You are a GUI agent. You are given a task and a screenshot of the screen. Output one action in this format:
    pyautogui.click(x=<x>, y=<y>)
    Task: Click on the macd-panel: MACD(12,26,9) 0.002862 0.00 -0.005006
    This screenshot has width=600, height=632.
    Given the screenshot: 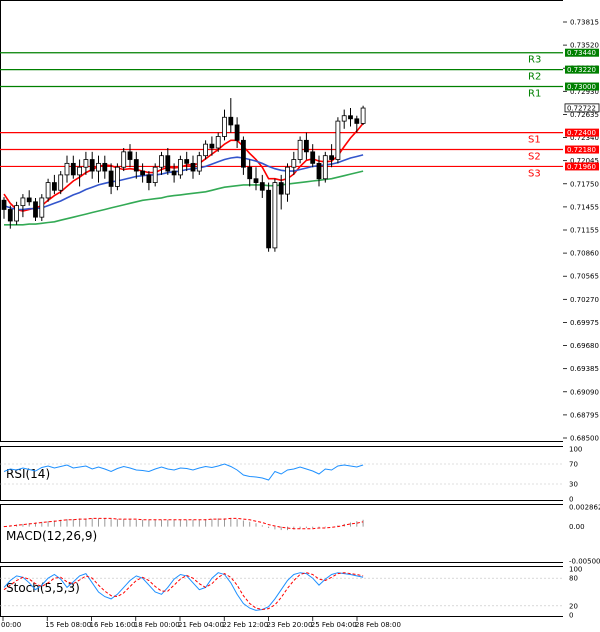 What is the action you would take?
    pyautogui.click(x=301, y=535)
    